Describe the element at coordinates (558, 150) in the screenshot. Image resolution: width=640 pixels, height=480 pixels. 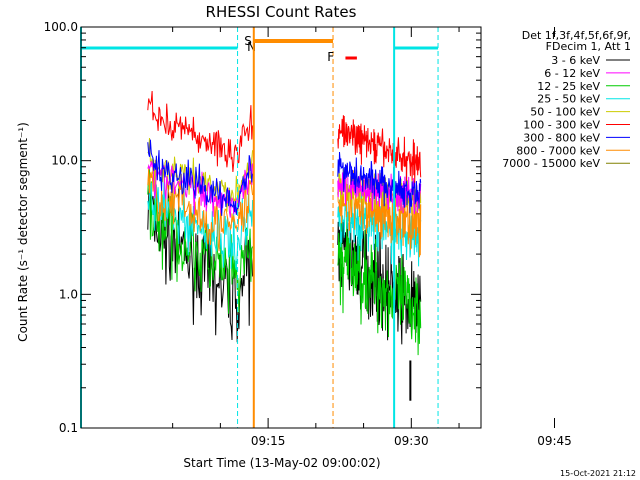
I see `legend-entry-label: 800 - 7000 keV` at that location.